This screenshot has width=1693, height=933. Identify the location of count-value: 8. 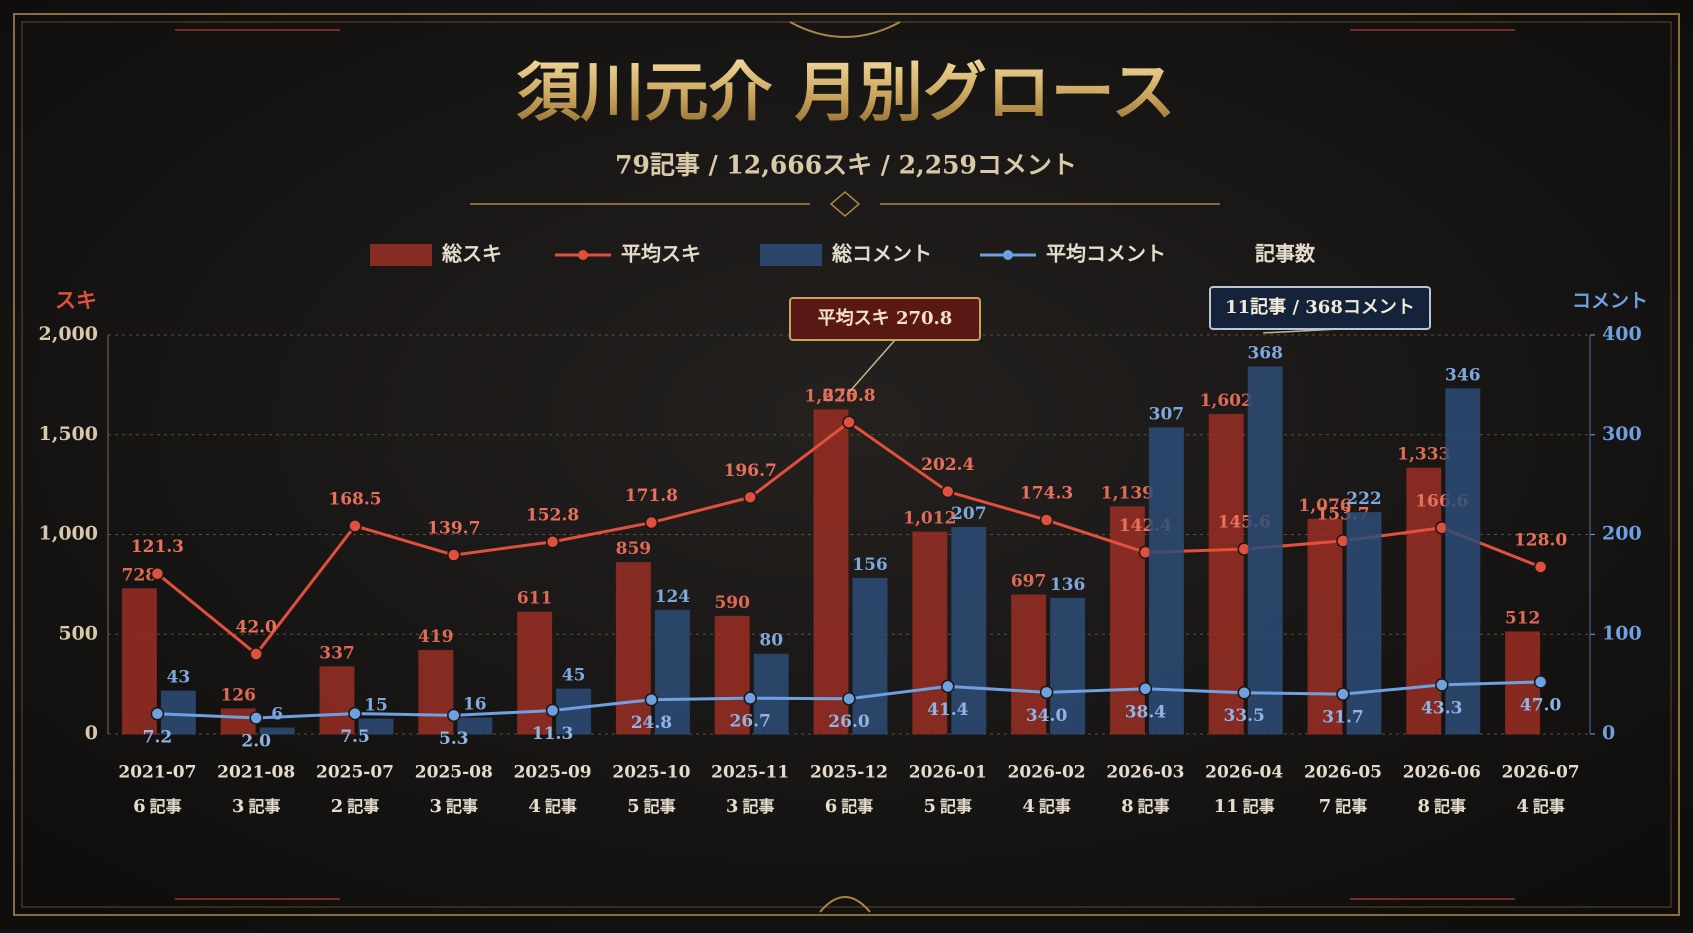
(1127, 806).